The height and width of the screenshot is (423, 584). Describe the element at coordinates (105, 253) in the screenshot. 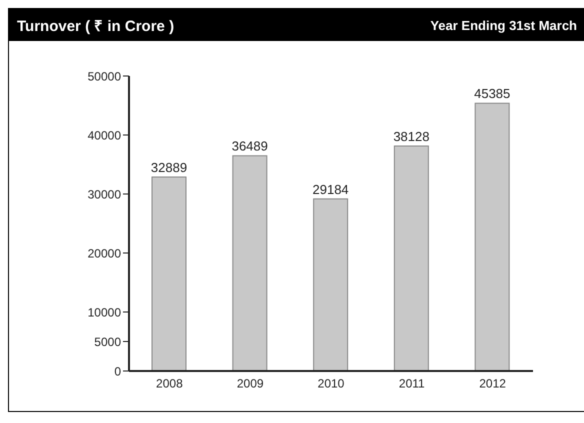

I see `y-tick-label: 20000` at that location.